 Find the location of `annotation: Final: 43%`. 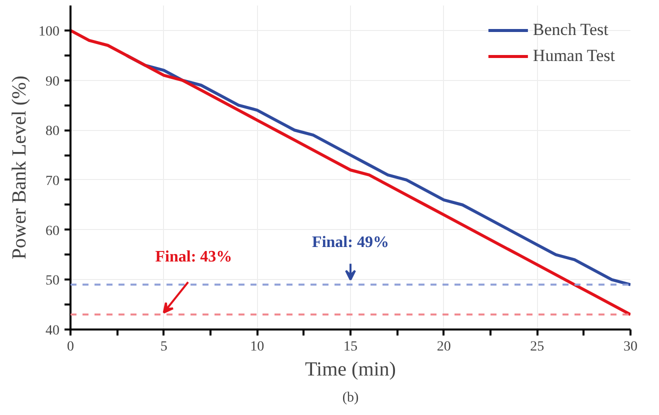

annotation: Final: 43% is located at coordinates (193, 257).